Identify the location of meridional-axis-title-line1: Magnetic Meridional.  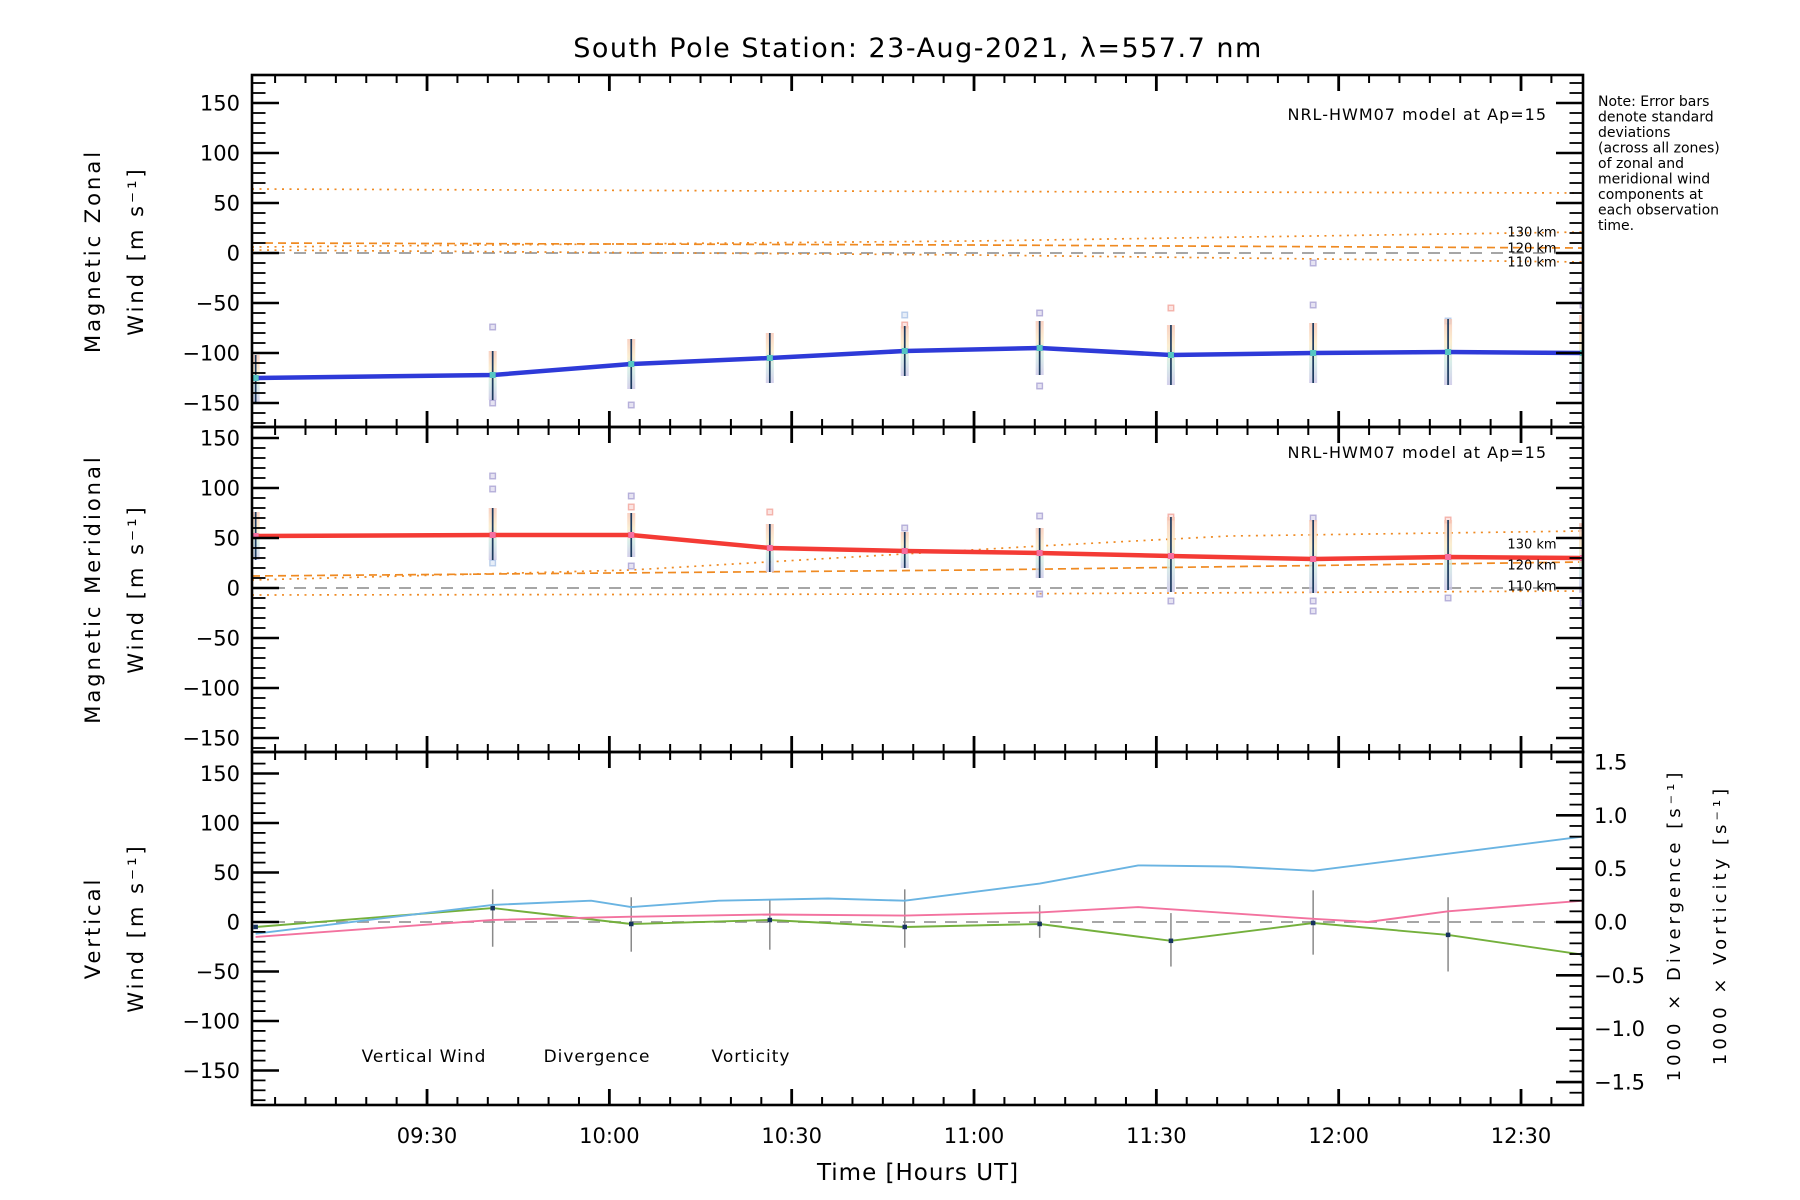
(93, 588).